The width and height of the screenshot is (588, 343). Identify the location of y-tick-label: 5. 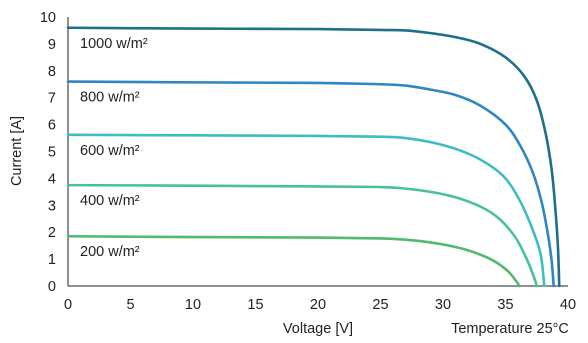
(52, 153).